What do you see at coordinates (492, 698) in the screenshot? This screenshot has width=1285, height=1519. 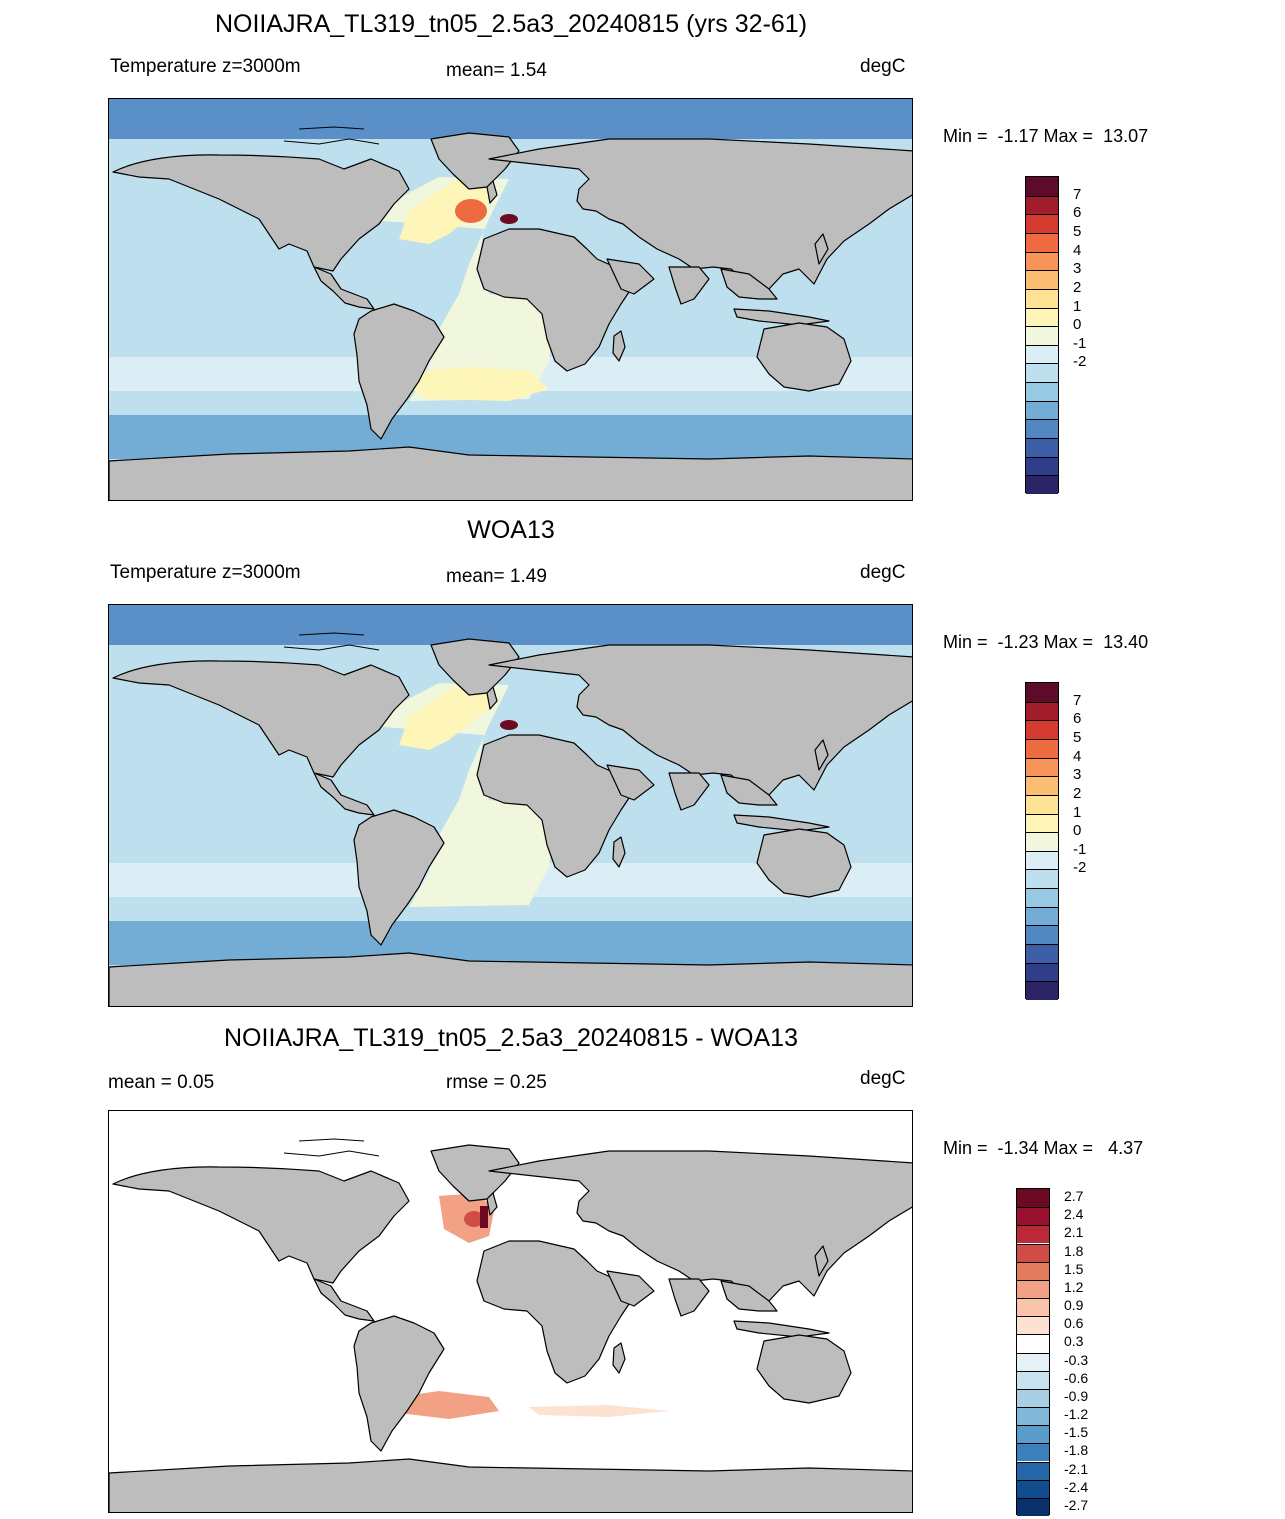 I see `landmass-uk` at bounding box center [492, 698].